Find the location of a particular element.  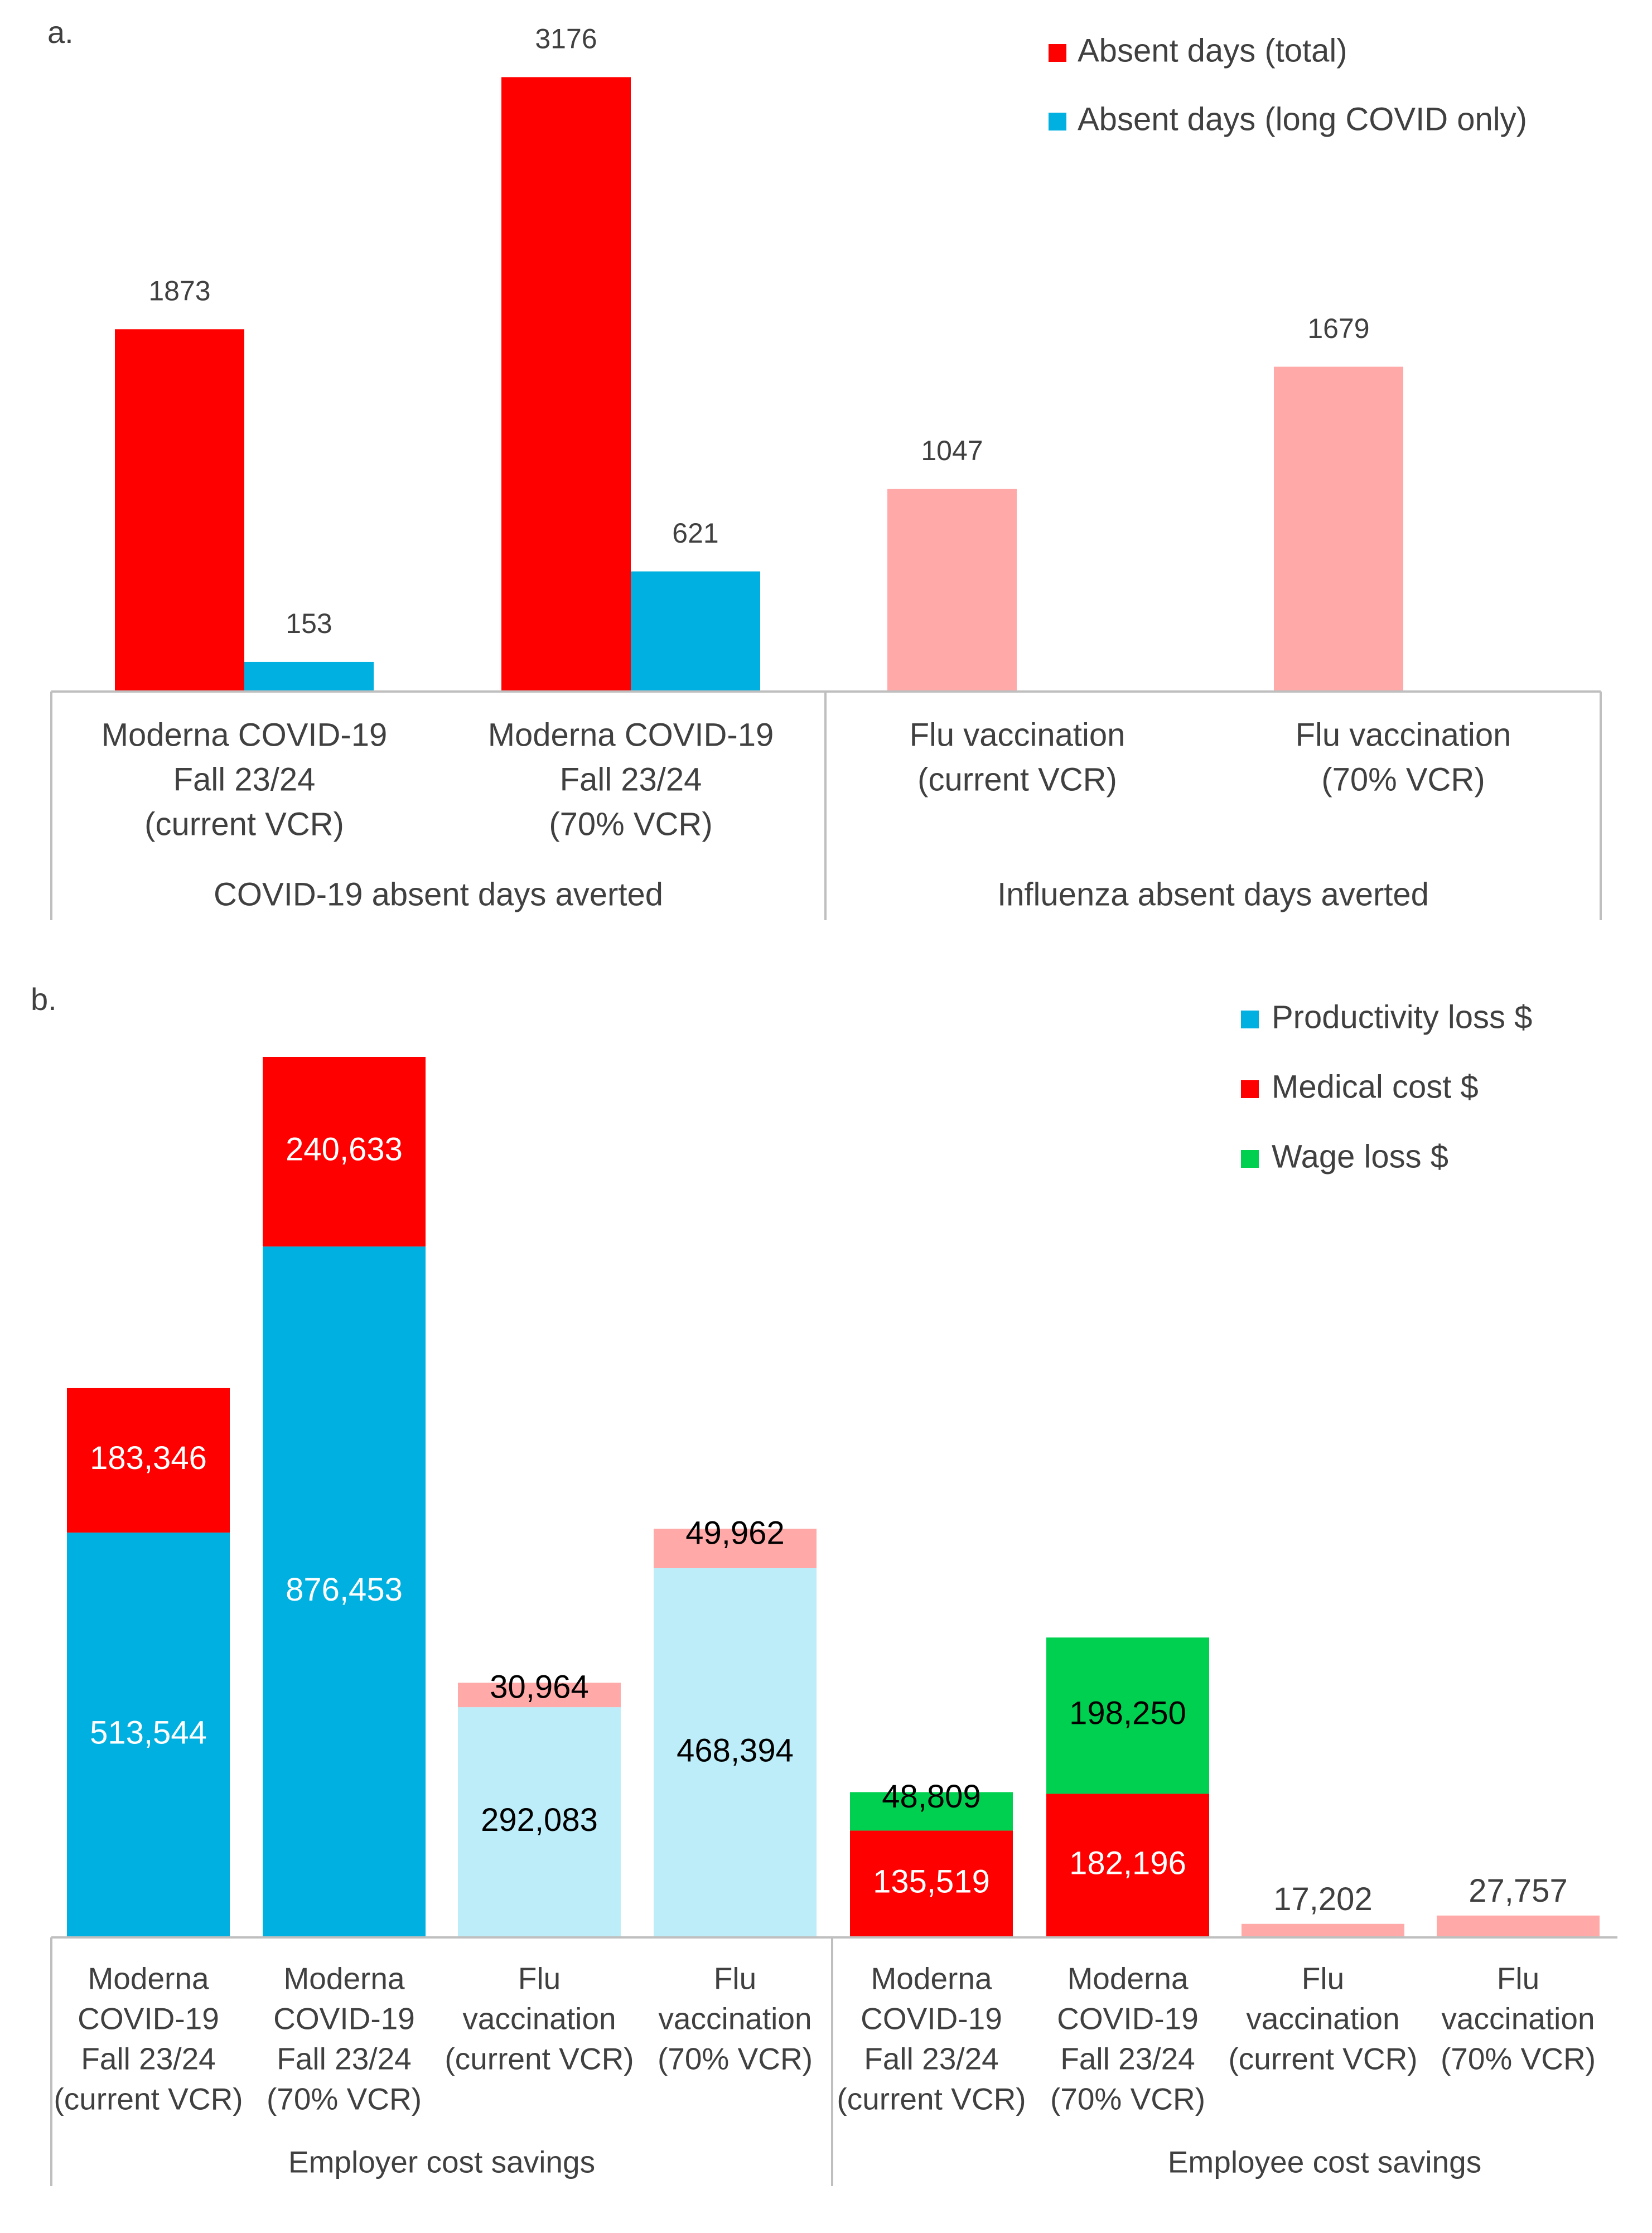

data-label: 621 is located at coordinates (695, 533).